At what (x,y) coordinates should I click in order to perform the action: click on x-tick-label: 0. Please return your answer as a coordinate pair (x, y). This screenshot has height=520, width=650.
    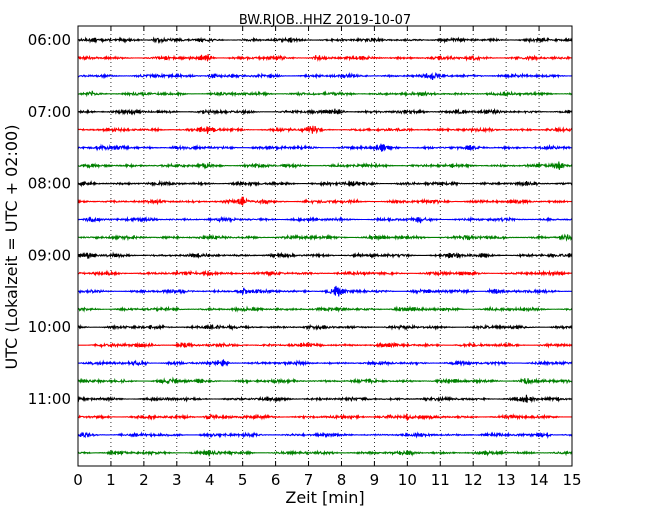
    Looking at the image, I should click on (78, 480).